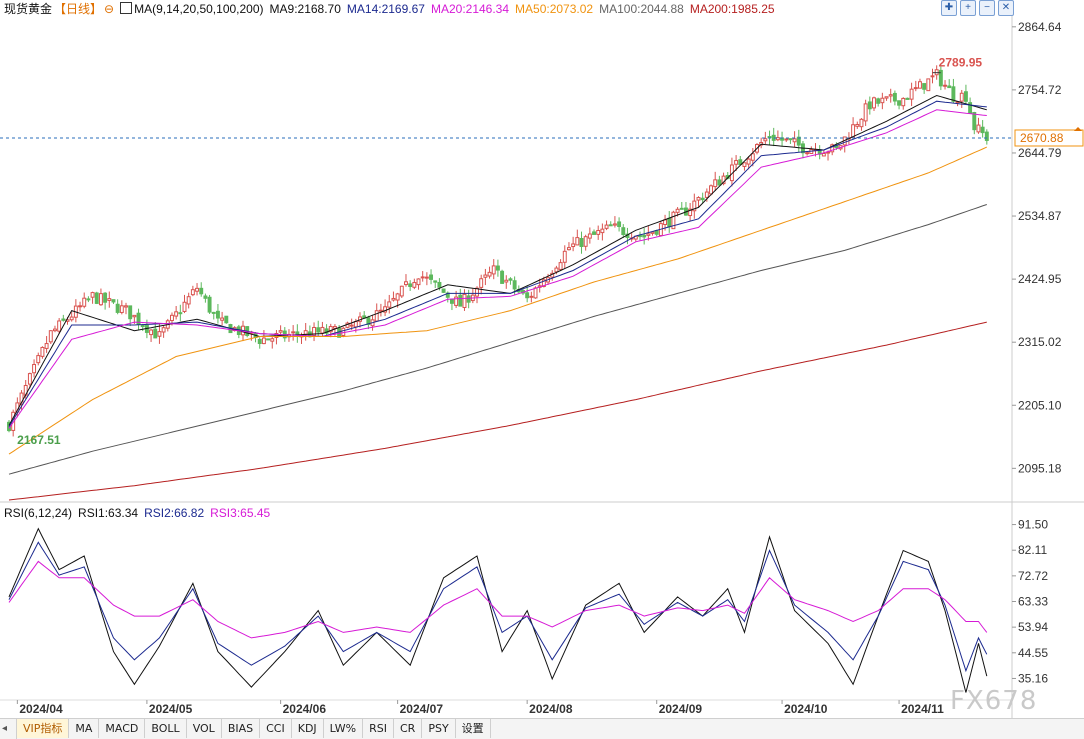 This screenshot has height=739, width=1084. What do you see at coordinates (949, 8) in the screenshot?
I see `crosshair-icon: ✚` at bounding box center [949, 8].